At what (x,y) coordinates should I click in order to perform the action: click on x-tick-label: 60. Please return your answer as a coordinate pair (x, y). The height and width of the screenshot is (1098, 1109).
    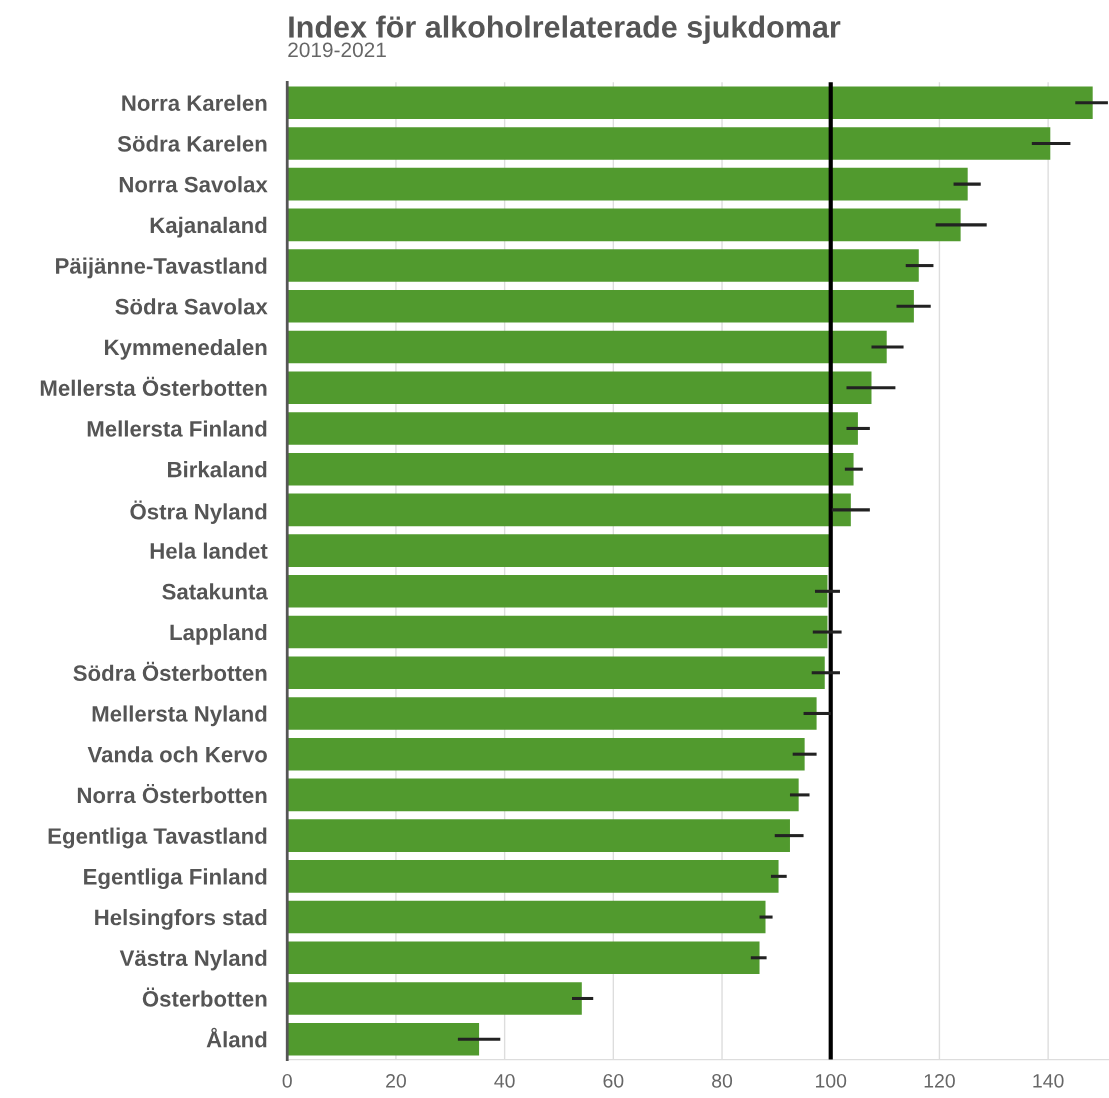
    Looking at the image, I should click on (613, 1080).